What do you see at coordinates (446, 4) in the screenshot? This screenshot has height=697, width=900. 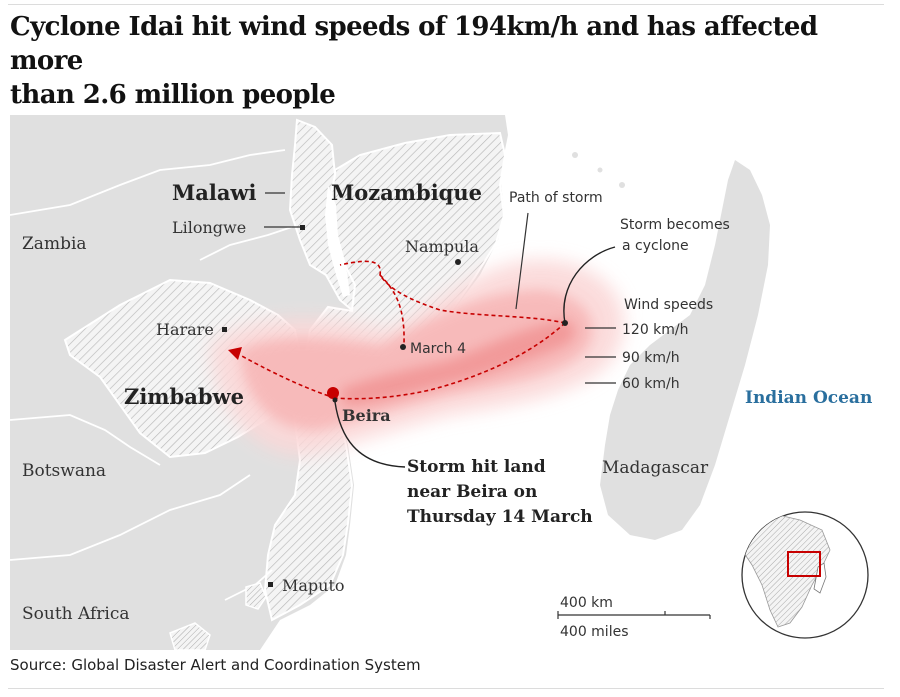 I see `top-rule` at bounding box center [446, 4].